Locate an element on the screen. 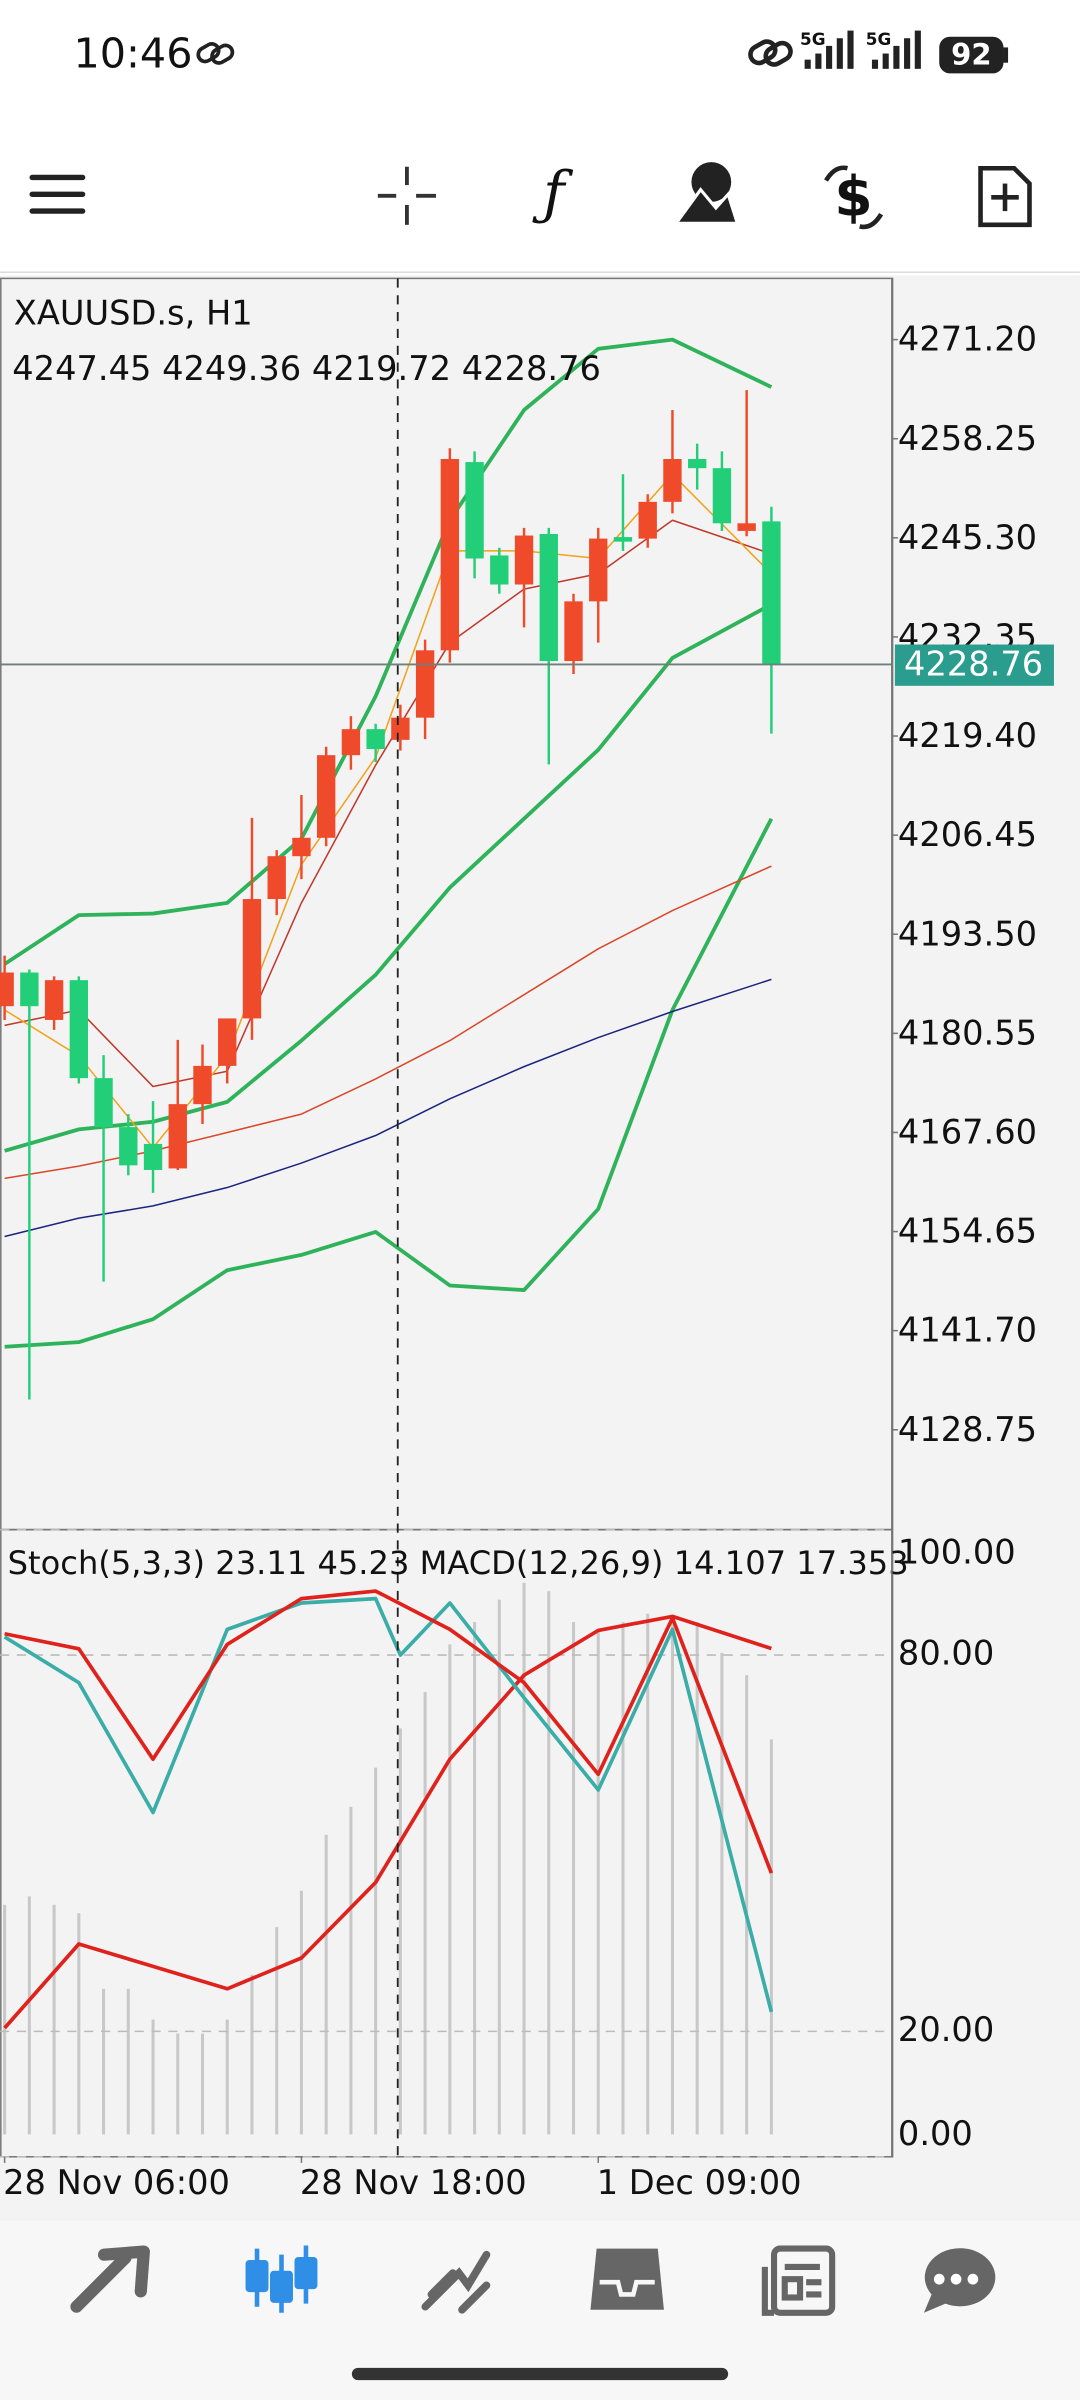 This screenshot has height=2400, width=1080. high-value: 4249.36 is located at coordinates (231, 368).